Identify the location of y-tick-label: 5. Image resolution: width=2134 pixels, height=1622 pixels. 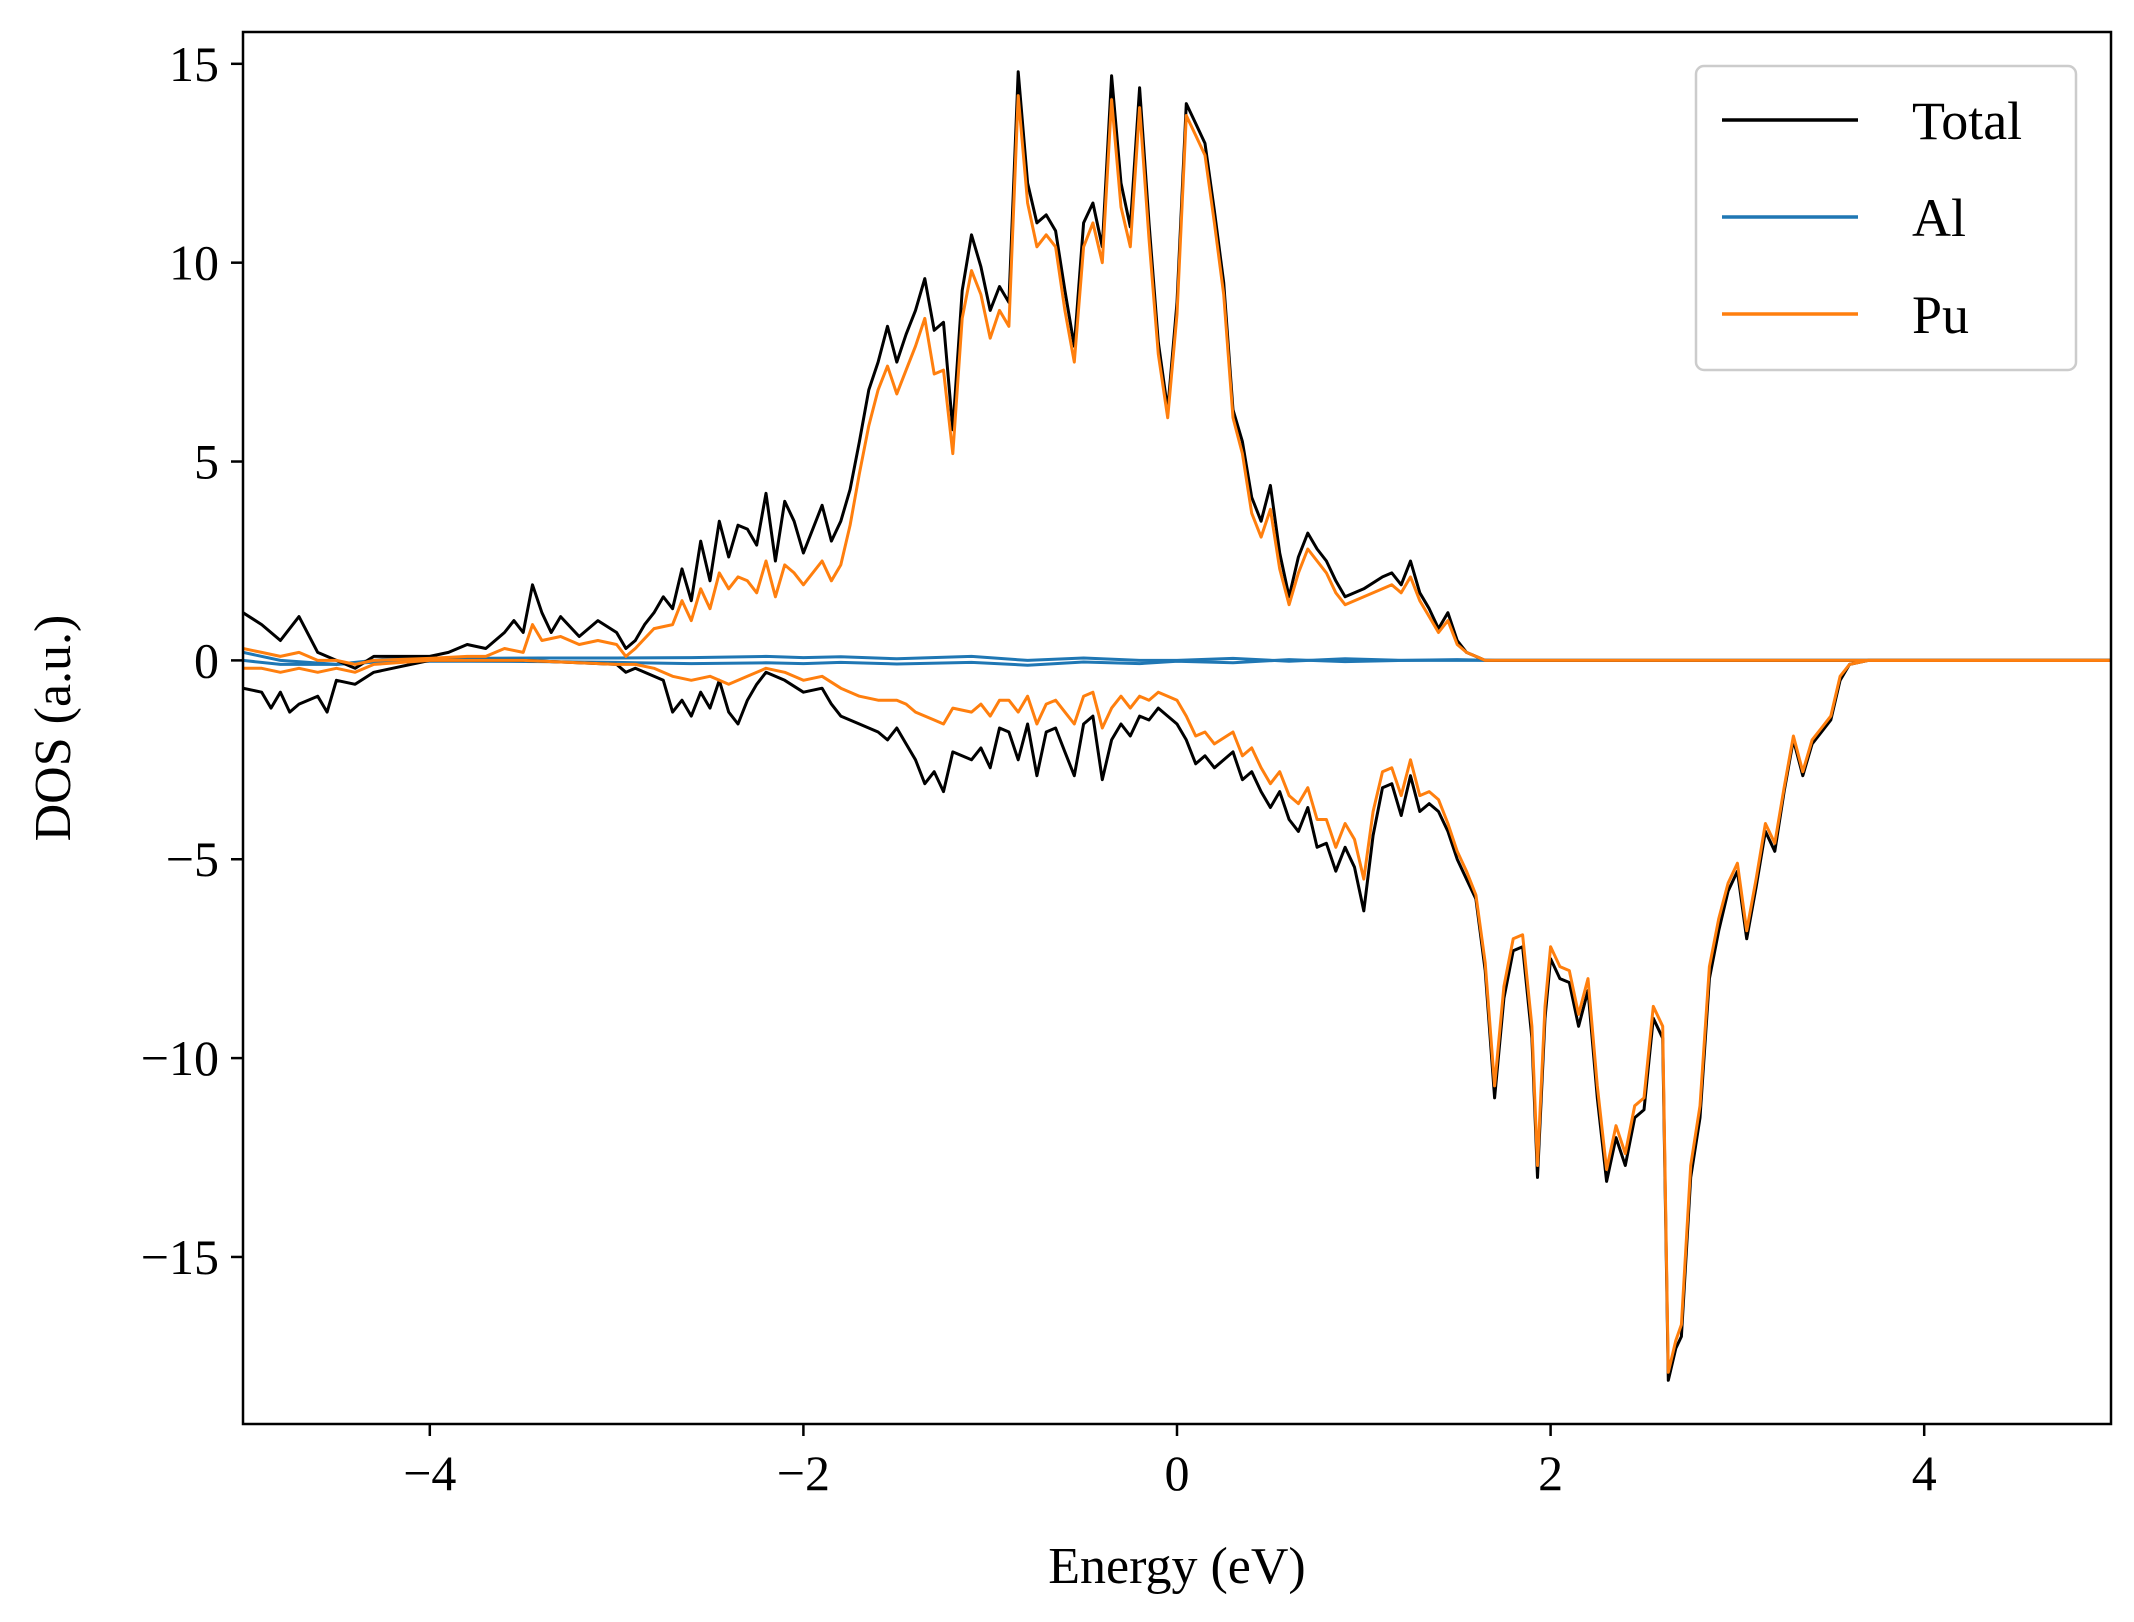
(206, 462).